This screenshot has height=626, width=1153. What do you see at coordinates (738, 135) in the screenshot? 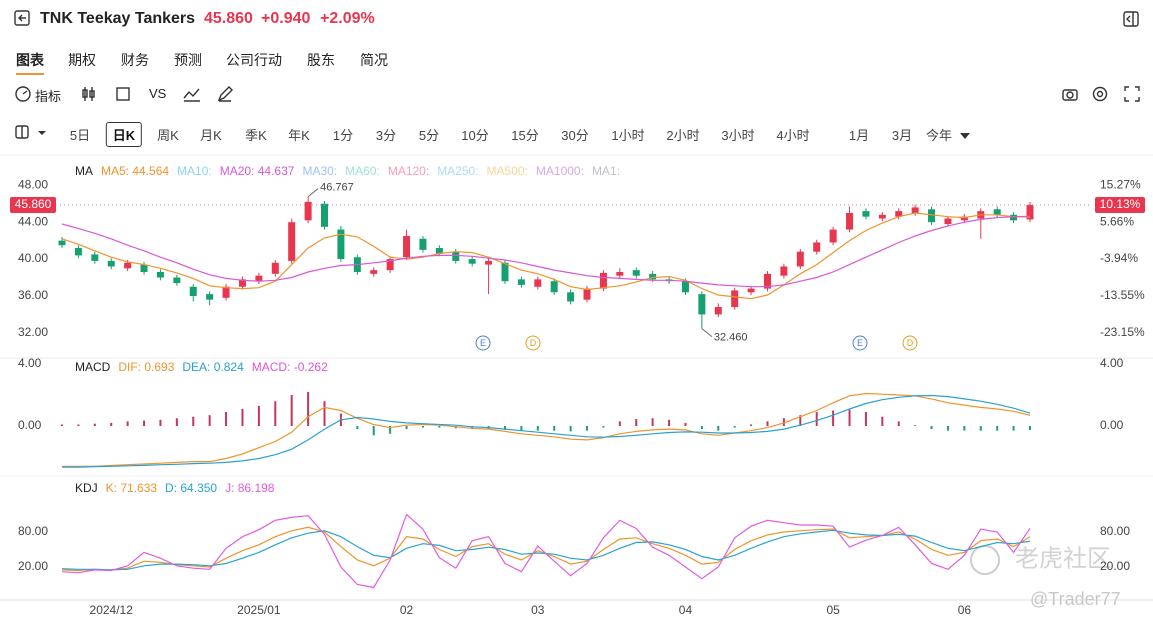
I see `timeframe: 3小时` at bounding box center [738, 135].